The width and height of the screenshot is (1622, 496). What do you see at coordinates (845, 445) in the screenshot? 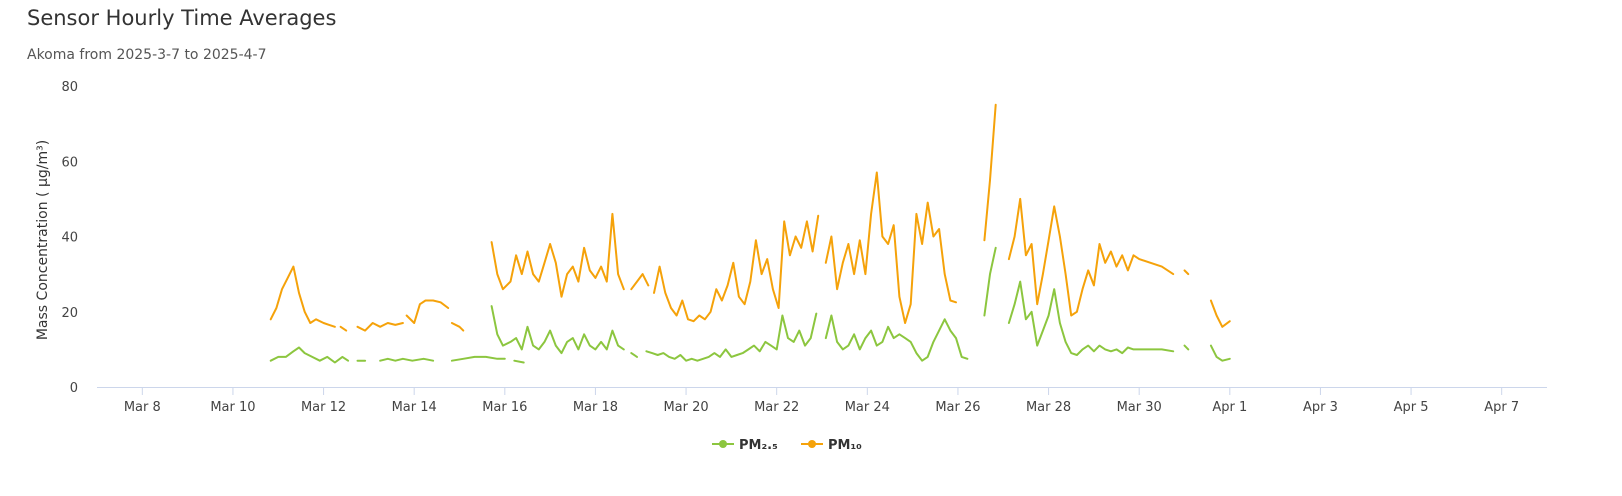
I see `legend-label: PM₁₀` at bounding box center [845, 445].